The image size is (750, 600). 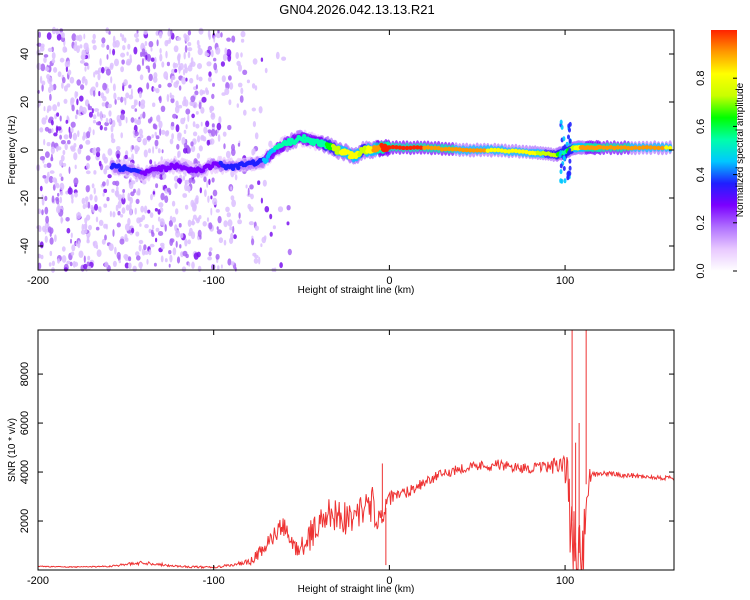 I want to click on y-tick-label: 20, so click(x=25, y=102).